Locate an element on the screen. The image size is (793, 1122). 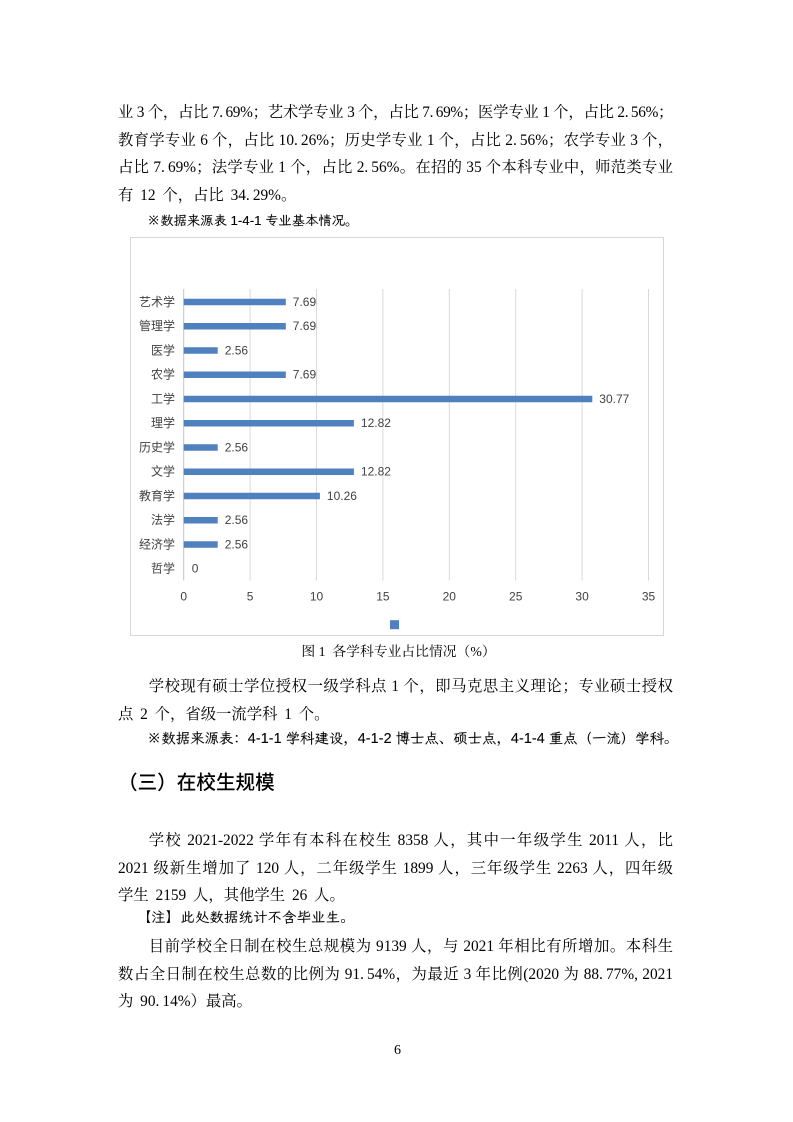
svg-text: 35 is located at coordinates (648, 597).